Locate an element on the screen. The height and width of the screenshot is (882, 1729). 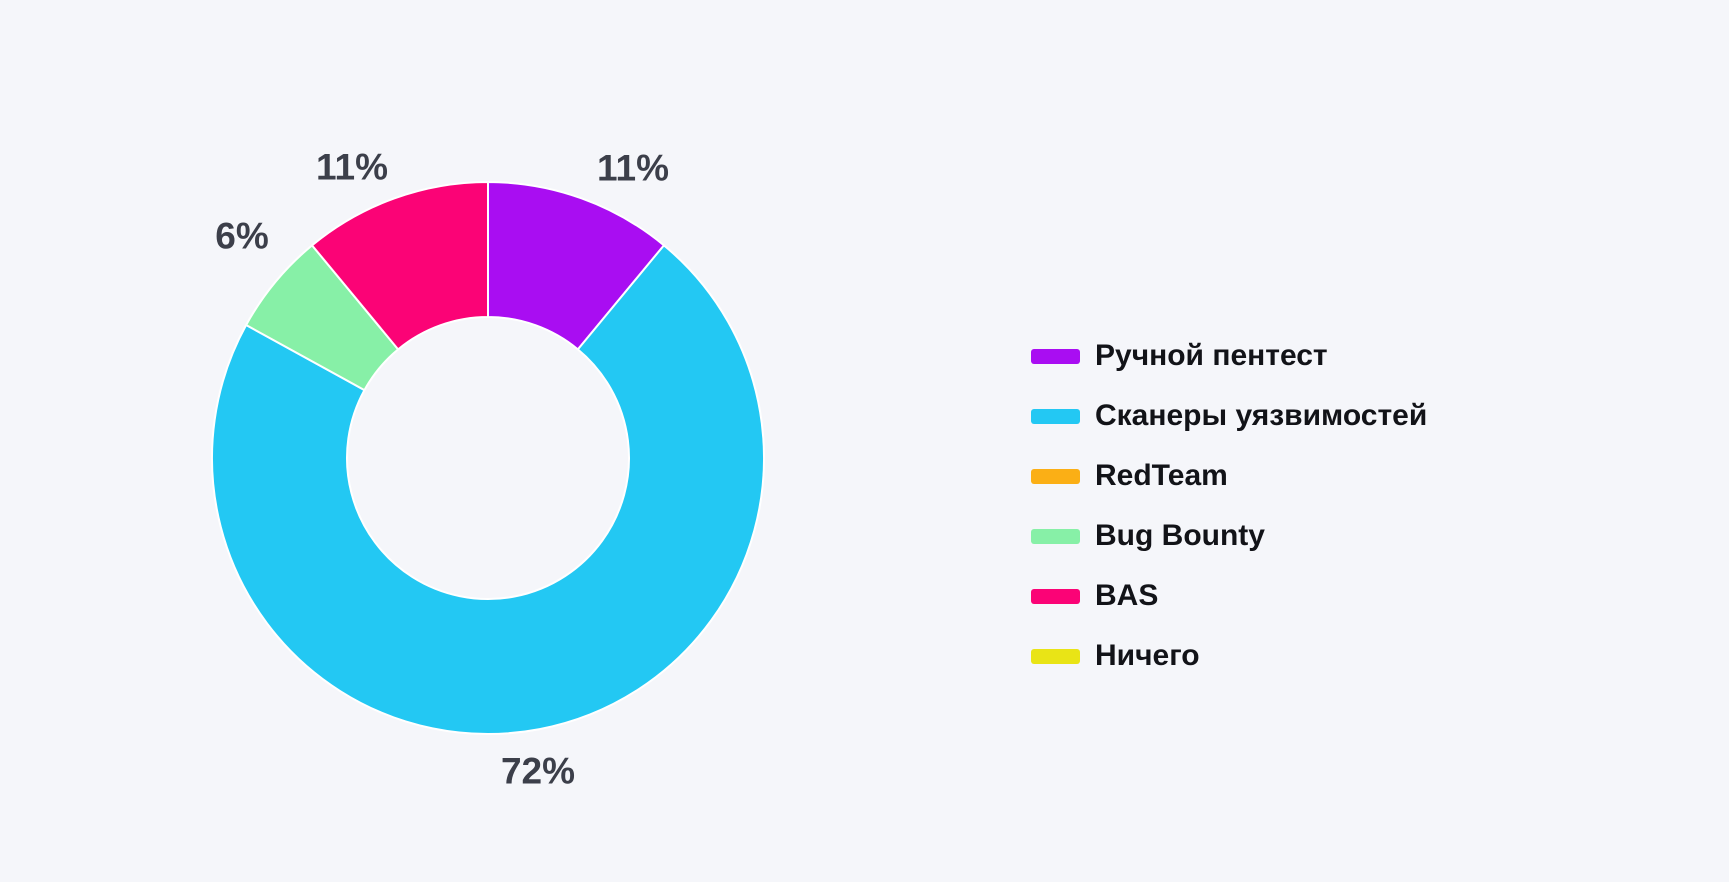
percent-label-bas: 11% is located at coordinates (352, 167).